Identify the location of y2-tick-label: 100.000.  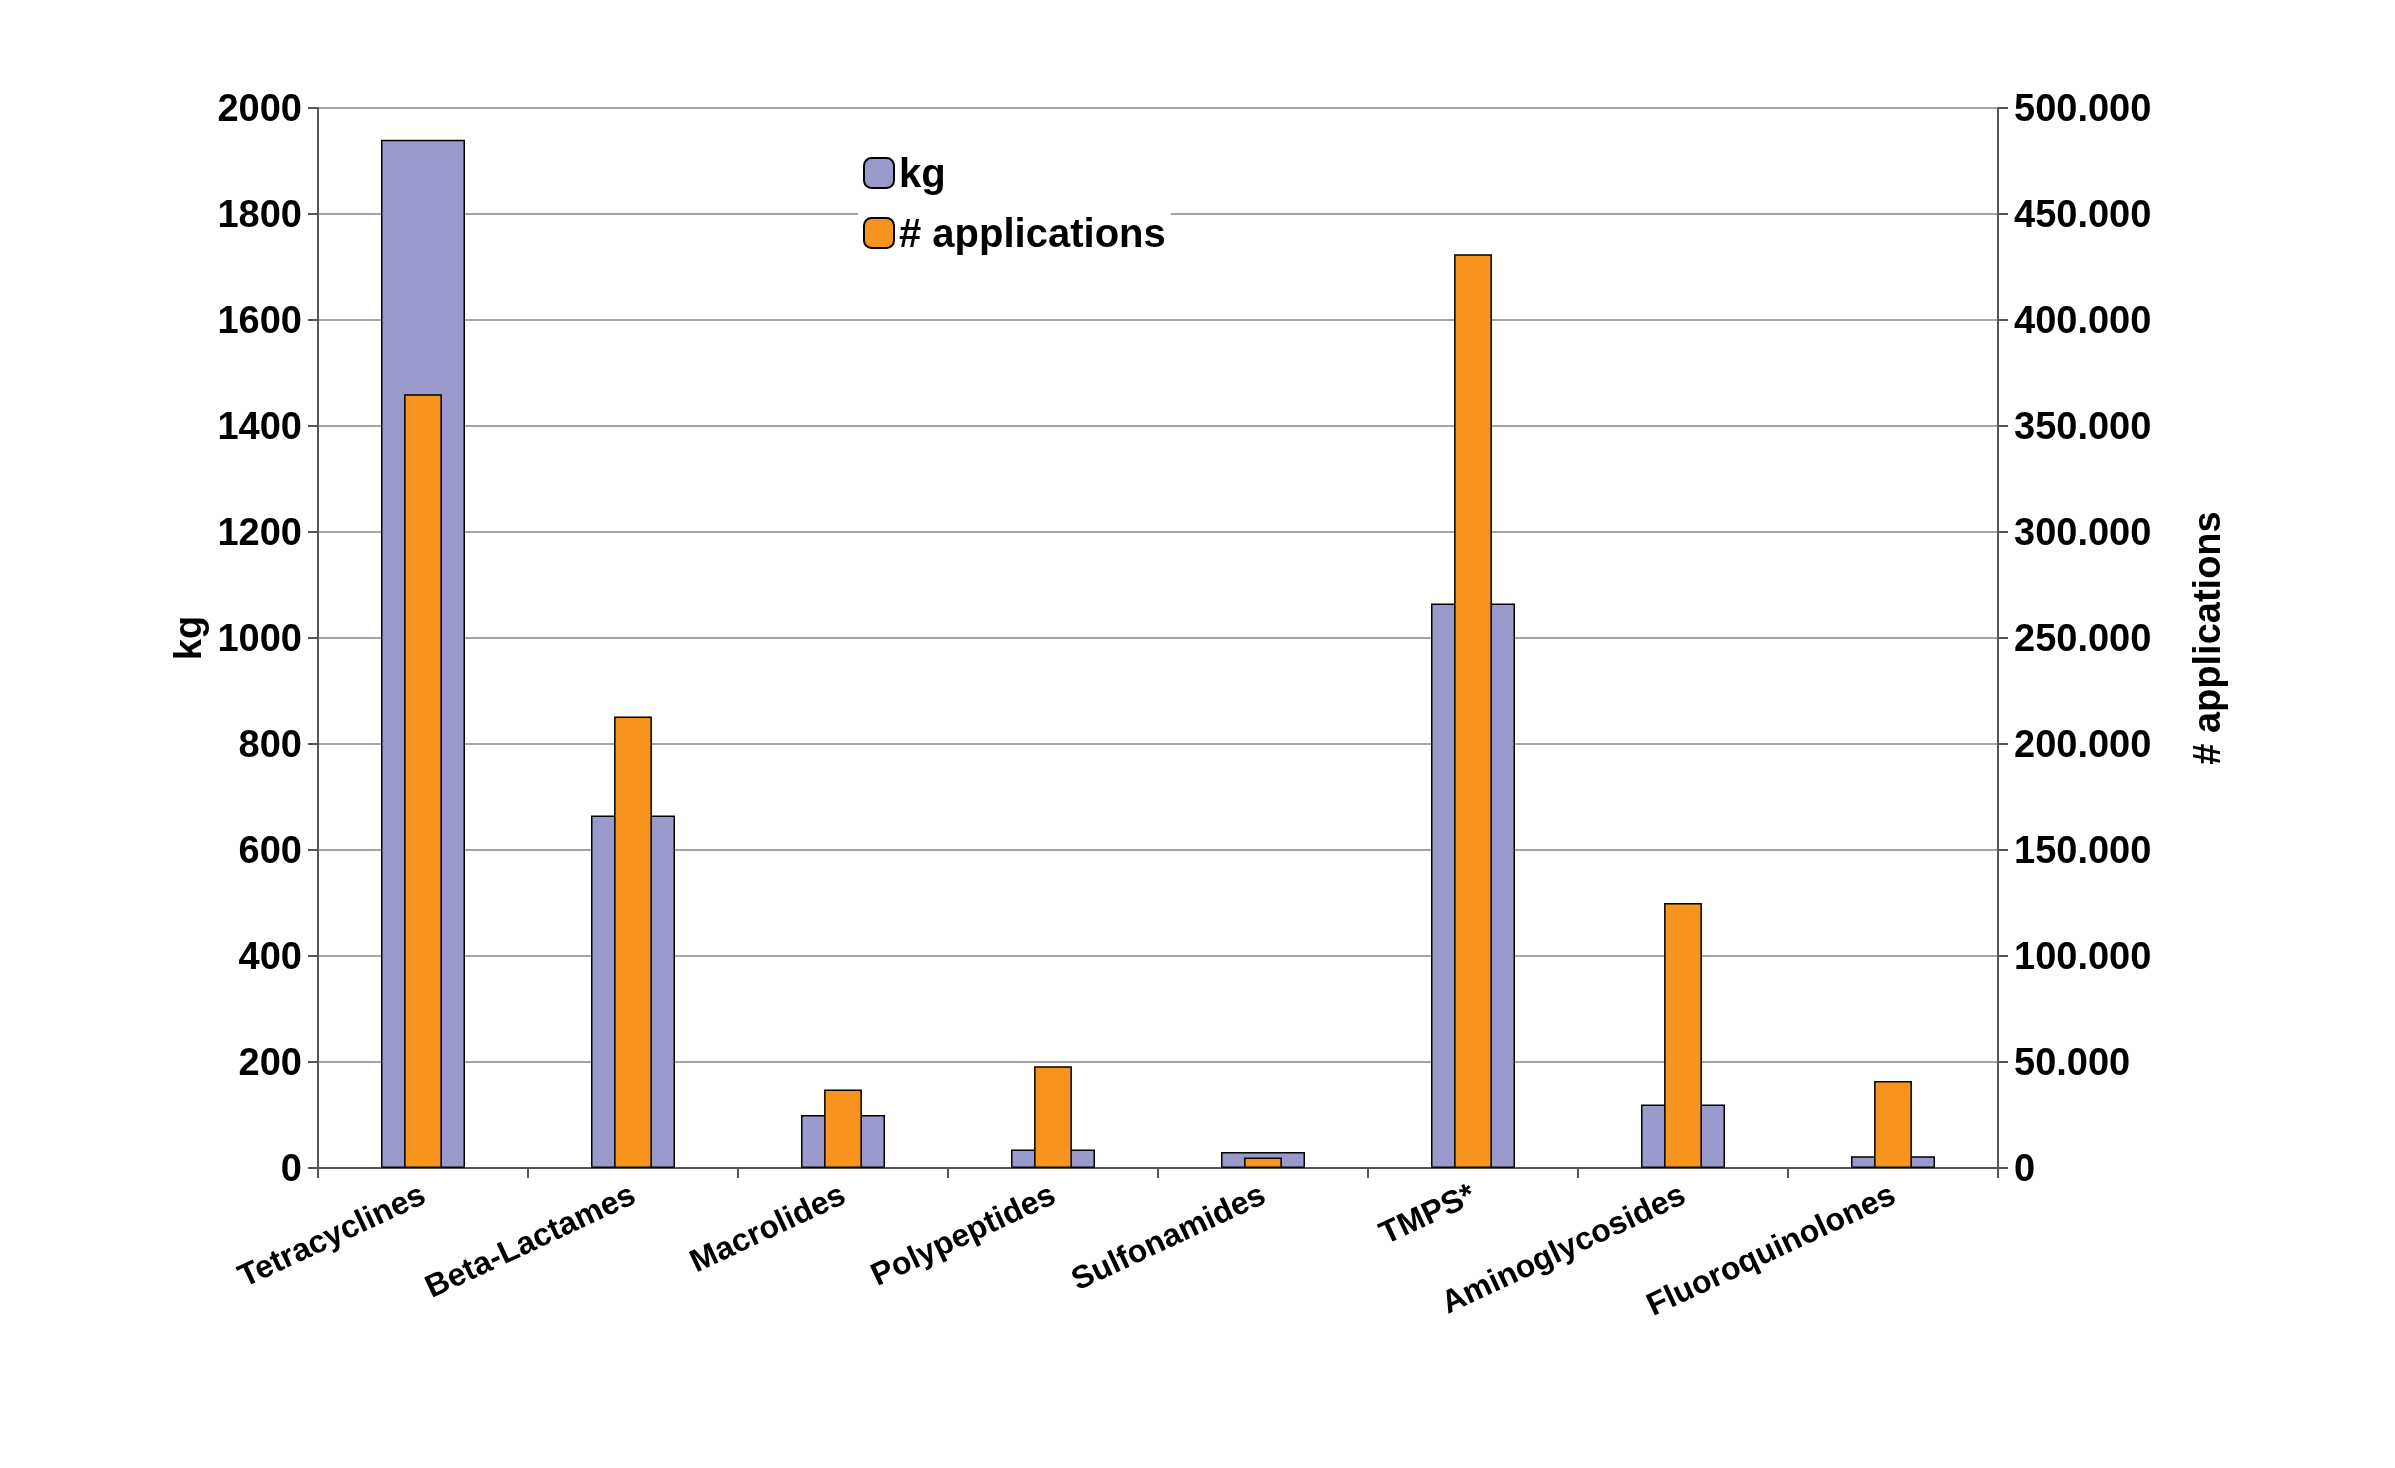
(2083, 956).